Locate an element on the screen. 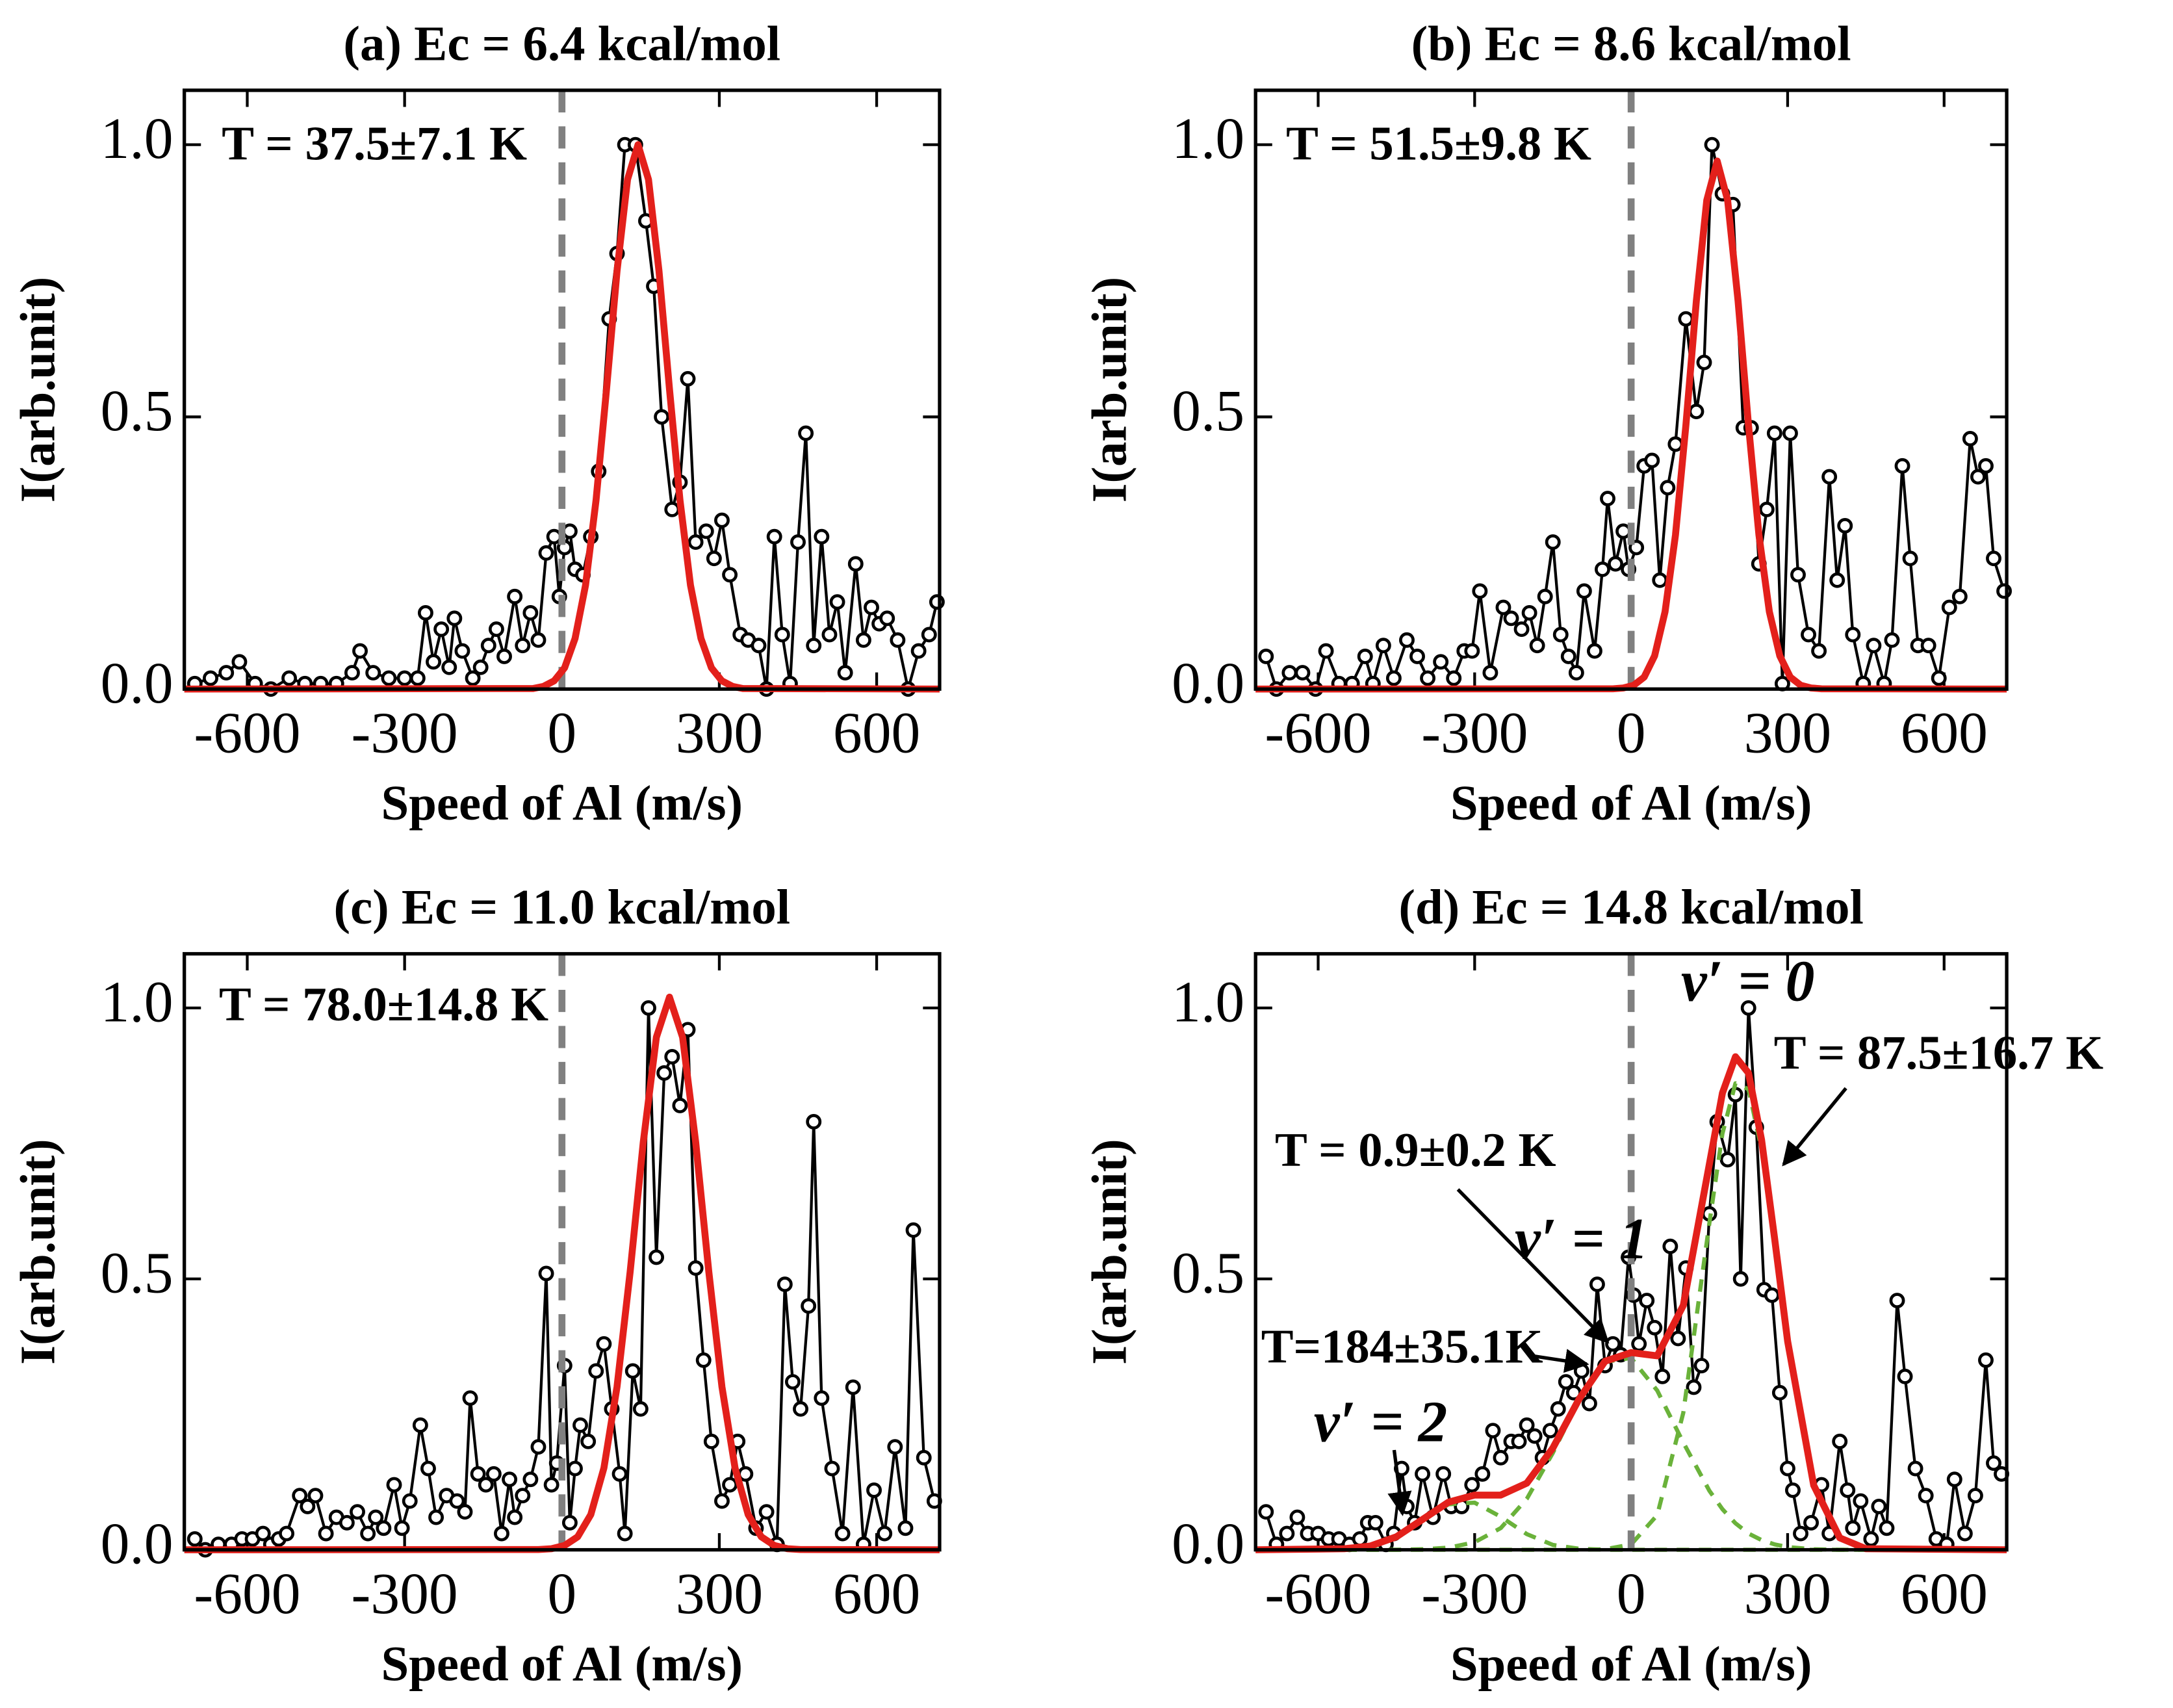 The image size is (2173, 1708). y-tick-label: 1.0 is located at coordinates (1208, 1002).